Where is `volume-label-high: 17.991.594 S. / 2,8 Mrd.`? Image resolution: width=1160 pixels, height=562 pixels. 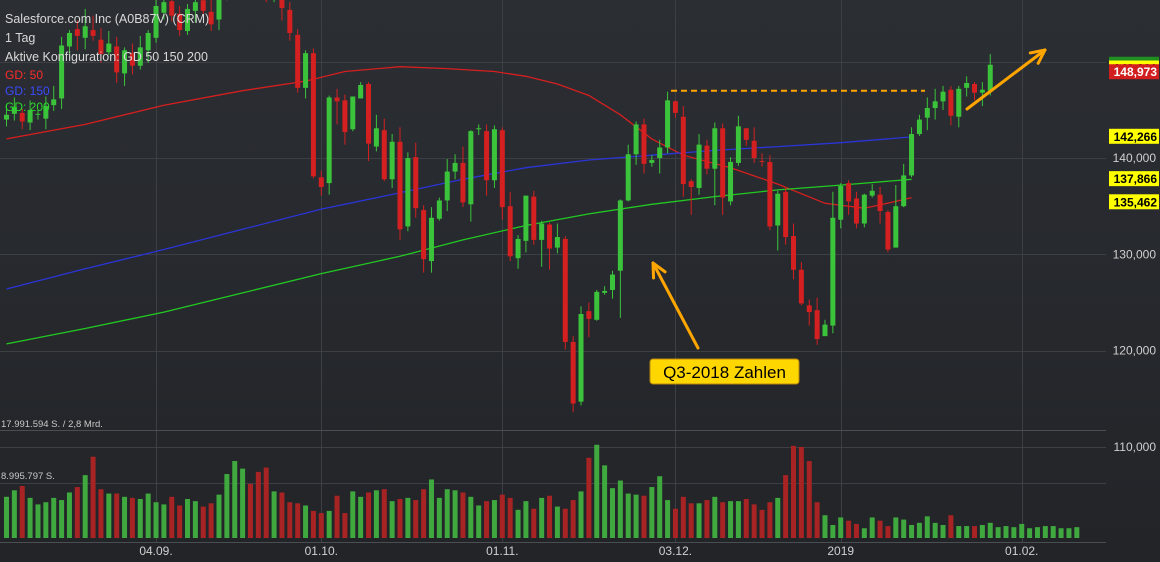
volume-label-high: 17.991.594 S. / 2,8 Mrd. is located at coordinates (52, 424).